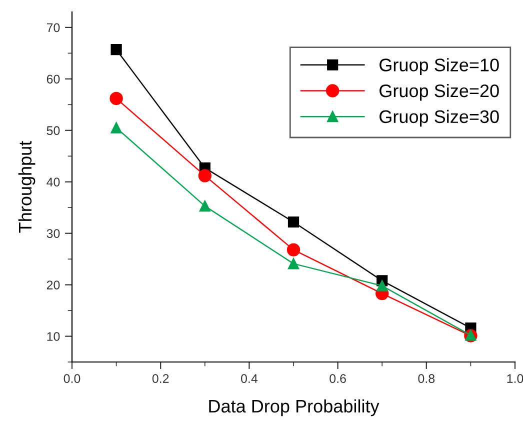  What do you see at coordinates (53, 336) in the screenshot?
I see `y-tick-label: 10` at bounding box center [53, 336].